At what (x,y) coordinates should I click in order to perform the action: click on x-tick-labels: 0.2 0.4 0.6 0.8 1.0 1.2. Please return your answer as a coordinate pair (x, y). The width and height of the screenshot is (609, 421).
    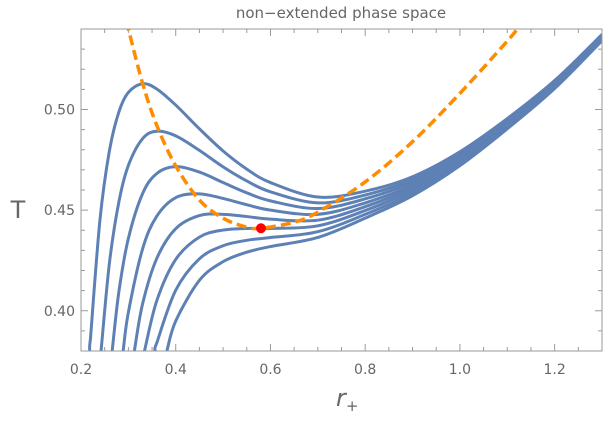
    Looking at the image, I should click on (318, 370).